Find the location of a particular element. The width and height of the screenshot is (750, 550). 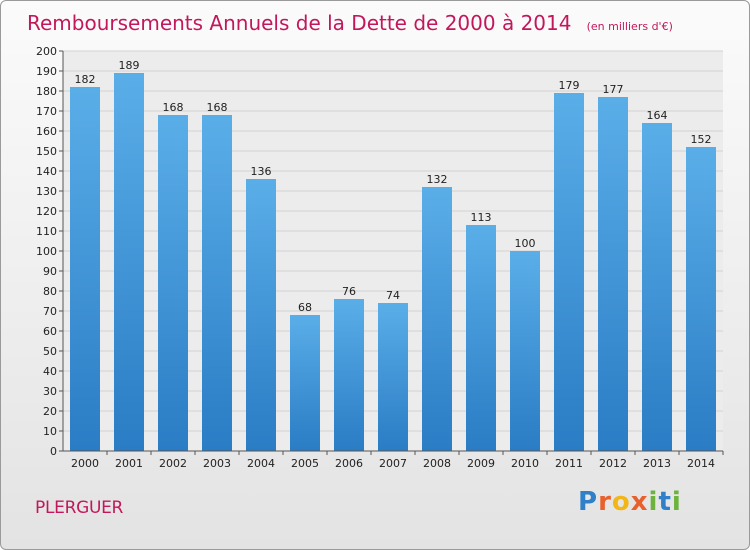

bar-2007 is located at coordinates (393, 377).